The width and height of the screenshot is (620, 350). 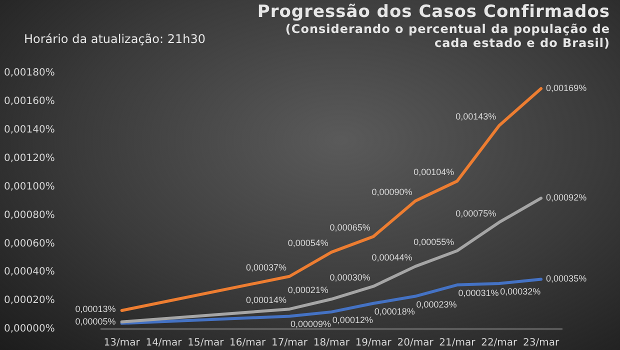 I want to click on x-tick-label: 21/mar, so click(x=457, y=343).